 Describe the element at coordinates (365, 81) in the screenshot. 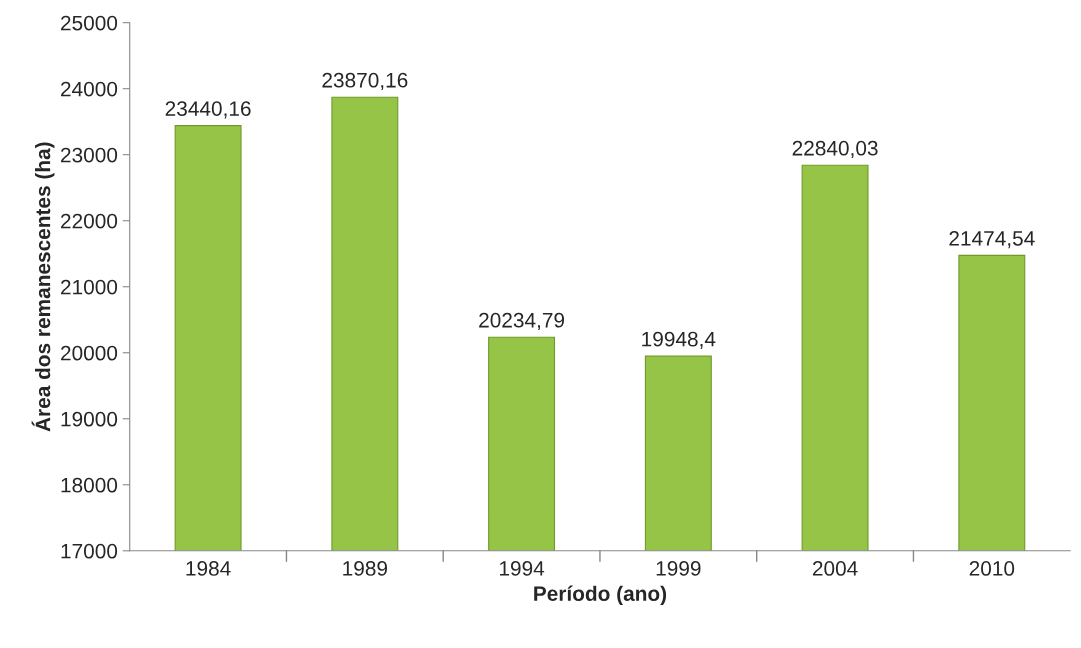

I see `data-label: 23870,16` at that location.